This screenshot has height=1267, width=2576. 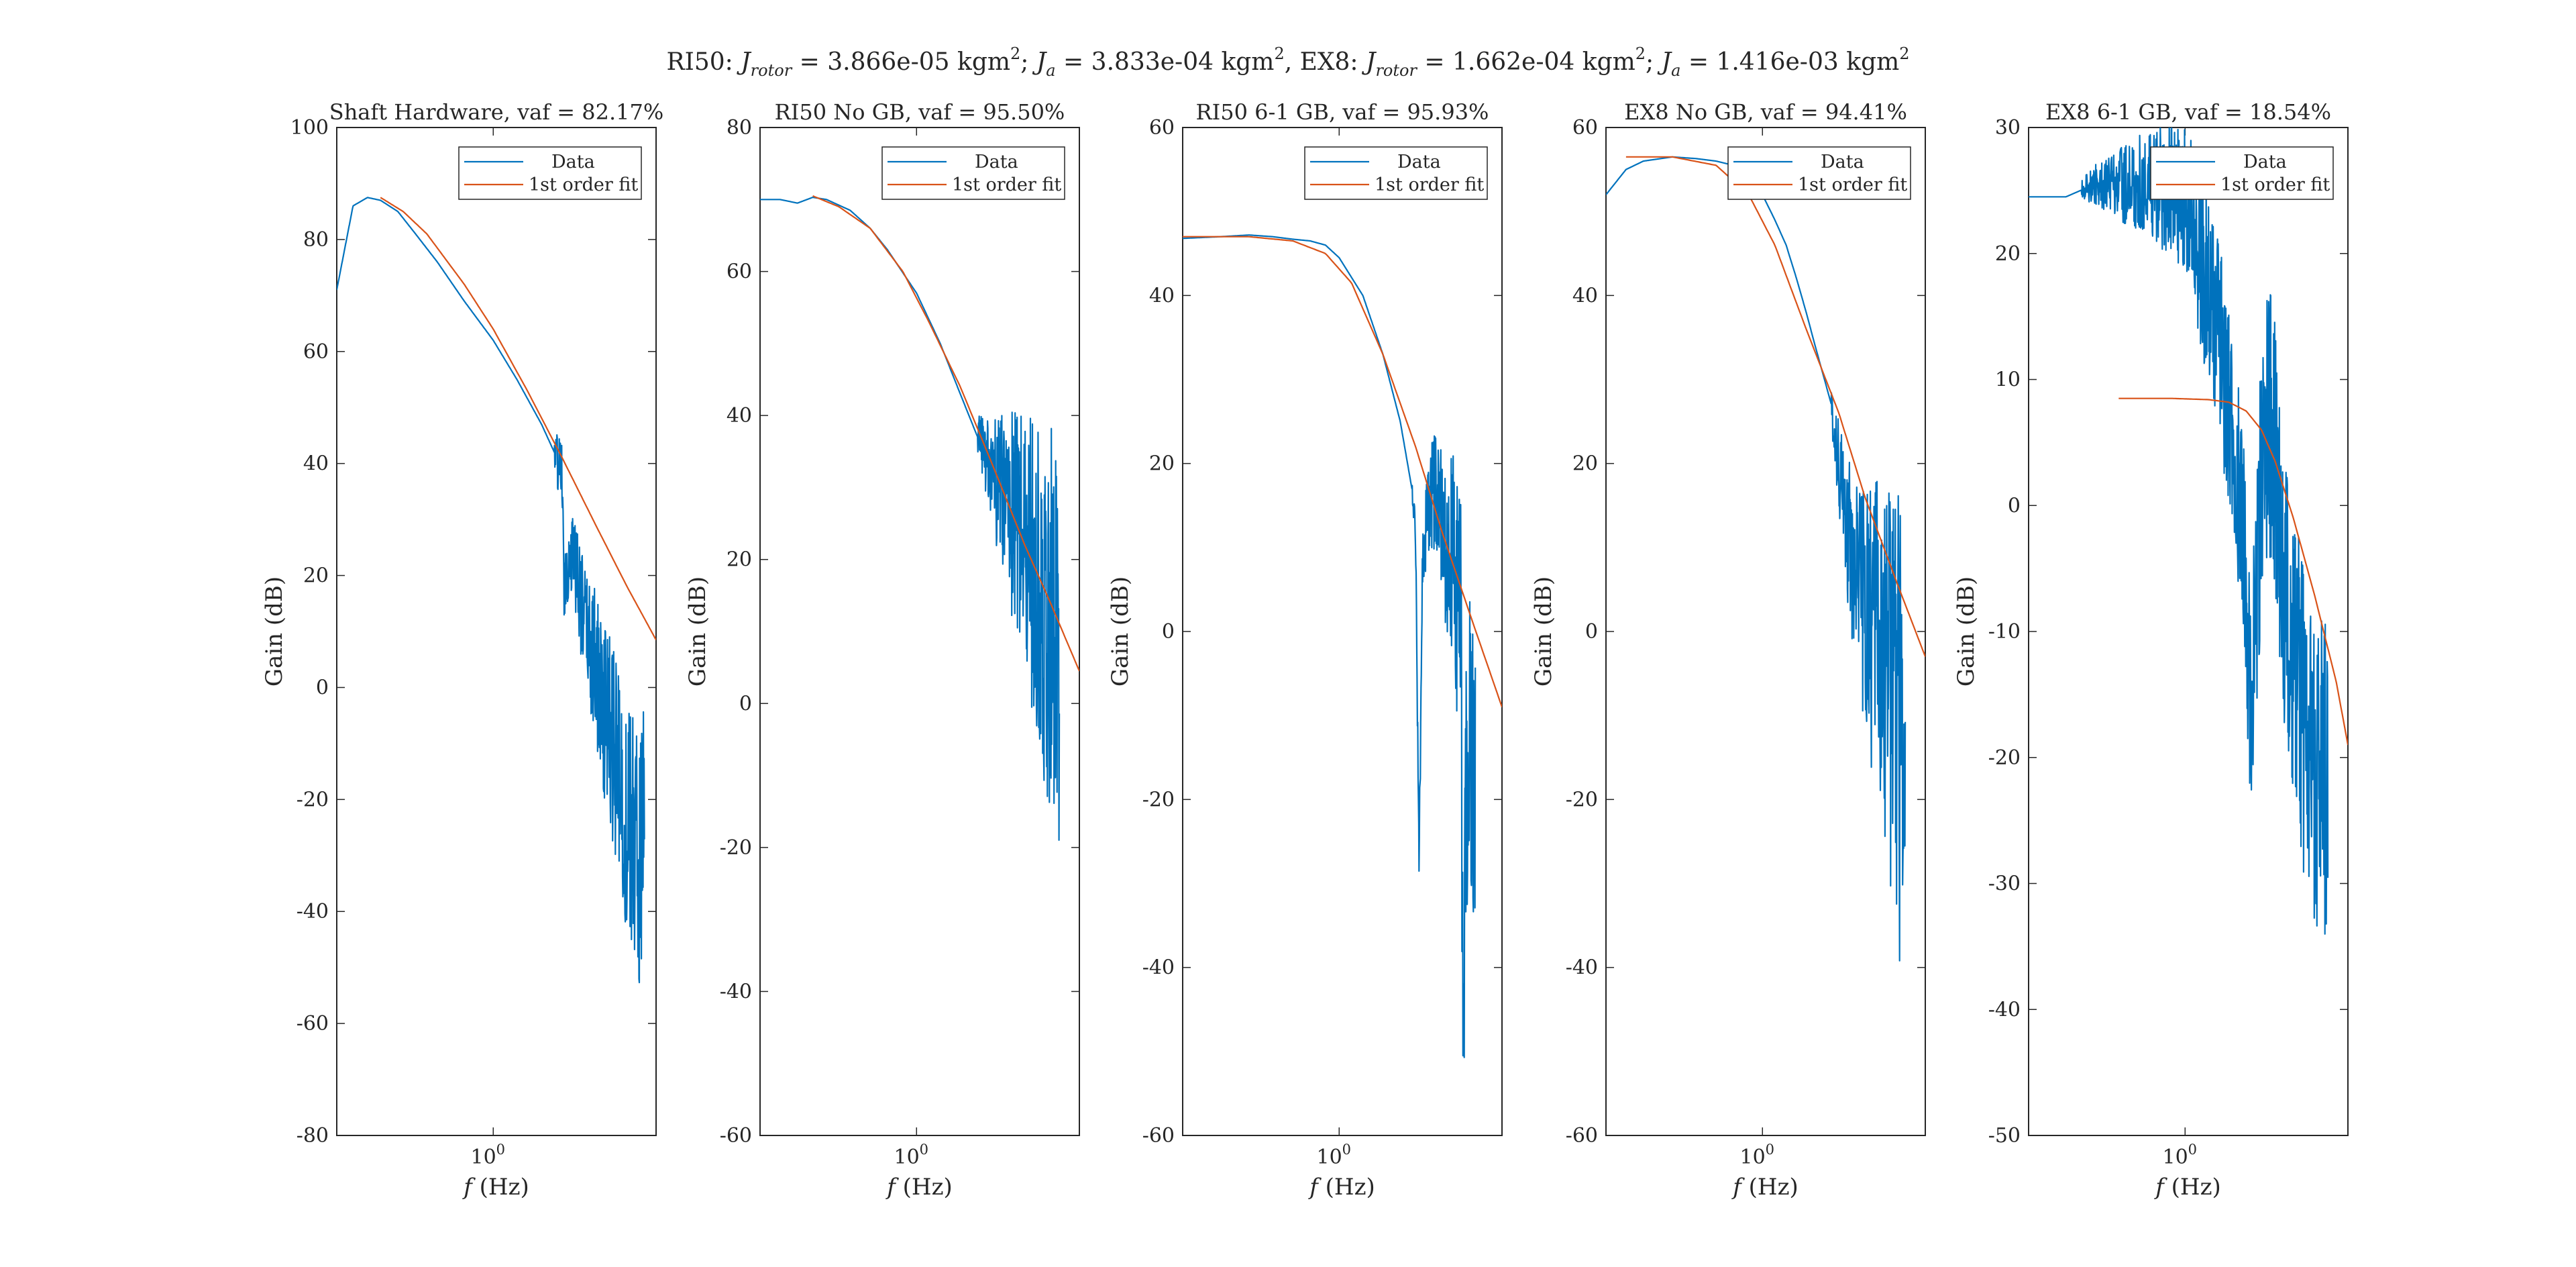 What do you see at coordinates (2188, 112) in the screenshot?
I see `subplot-title: EX8 6-1 GB, vaf = 18.54%` at bounding box center [2188, 112].